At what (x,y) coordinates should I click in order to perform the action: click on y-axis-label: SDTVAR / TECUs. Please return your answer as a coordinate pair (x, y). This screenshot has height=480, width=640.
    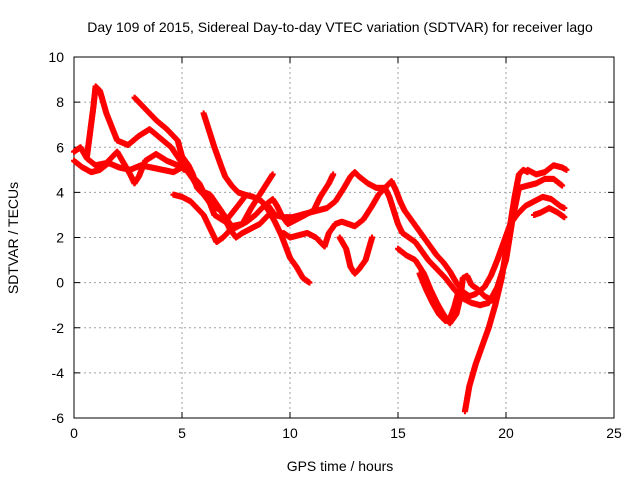
    Looking at the image, I should click on (13, 238).